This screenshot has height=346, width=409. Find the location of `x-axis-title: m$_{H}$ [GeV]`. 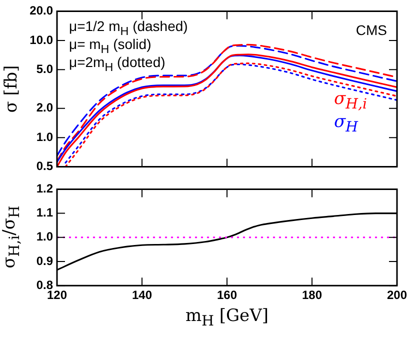

x-axis-title: m$_{H}$ [GeV] is located at coordinates (227, 317).